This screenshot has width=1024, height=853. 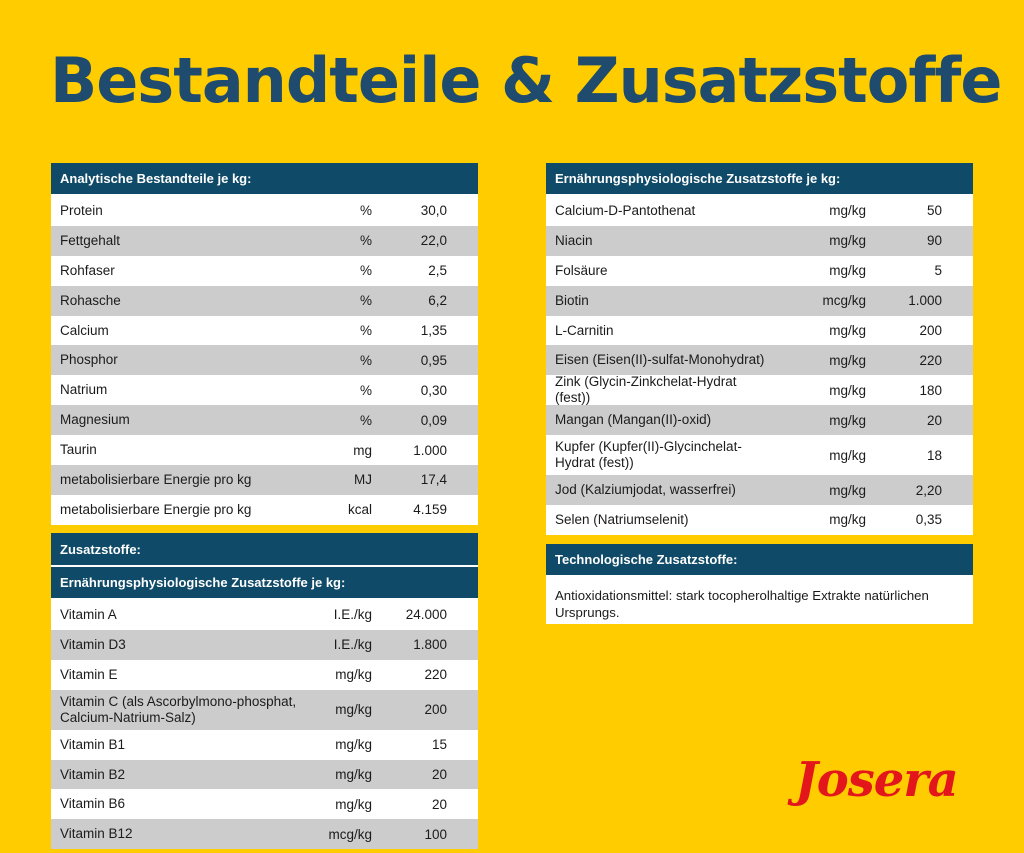 What do you see at coordinates (89, 360) in the screenshot?
I see `row-name: Phosphor` at bounding box center [89, 360].